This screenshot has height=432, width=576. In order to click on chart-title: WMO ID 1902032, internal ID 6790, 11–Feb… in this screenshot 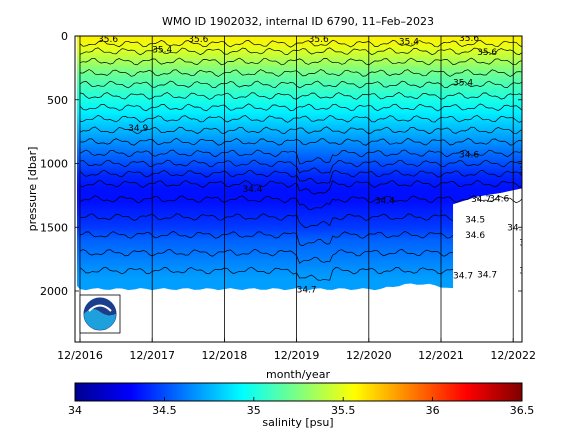, I will do `click(298, 21)`.